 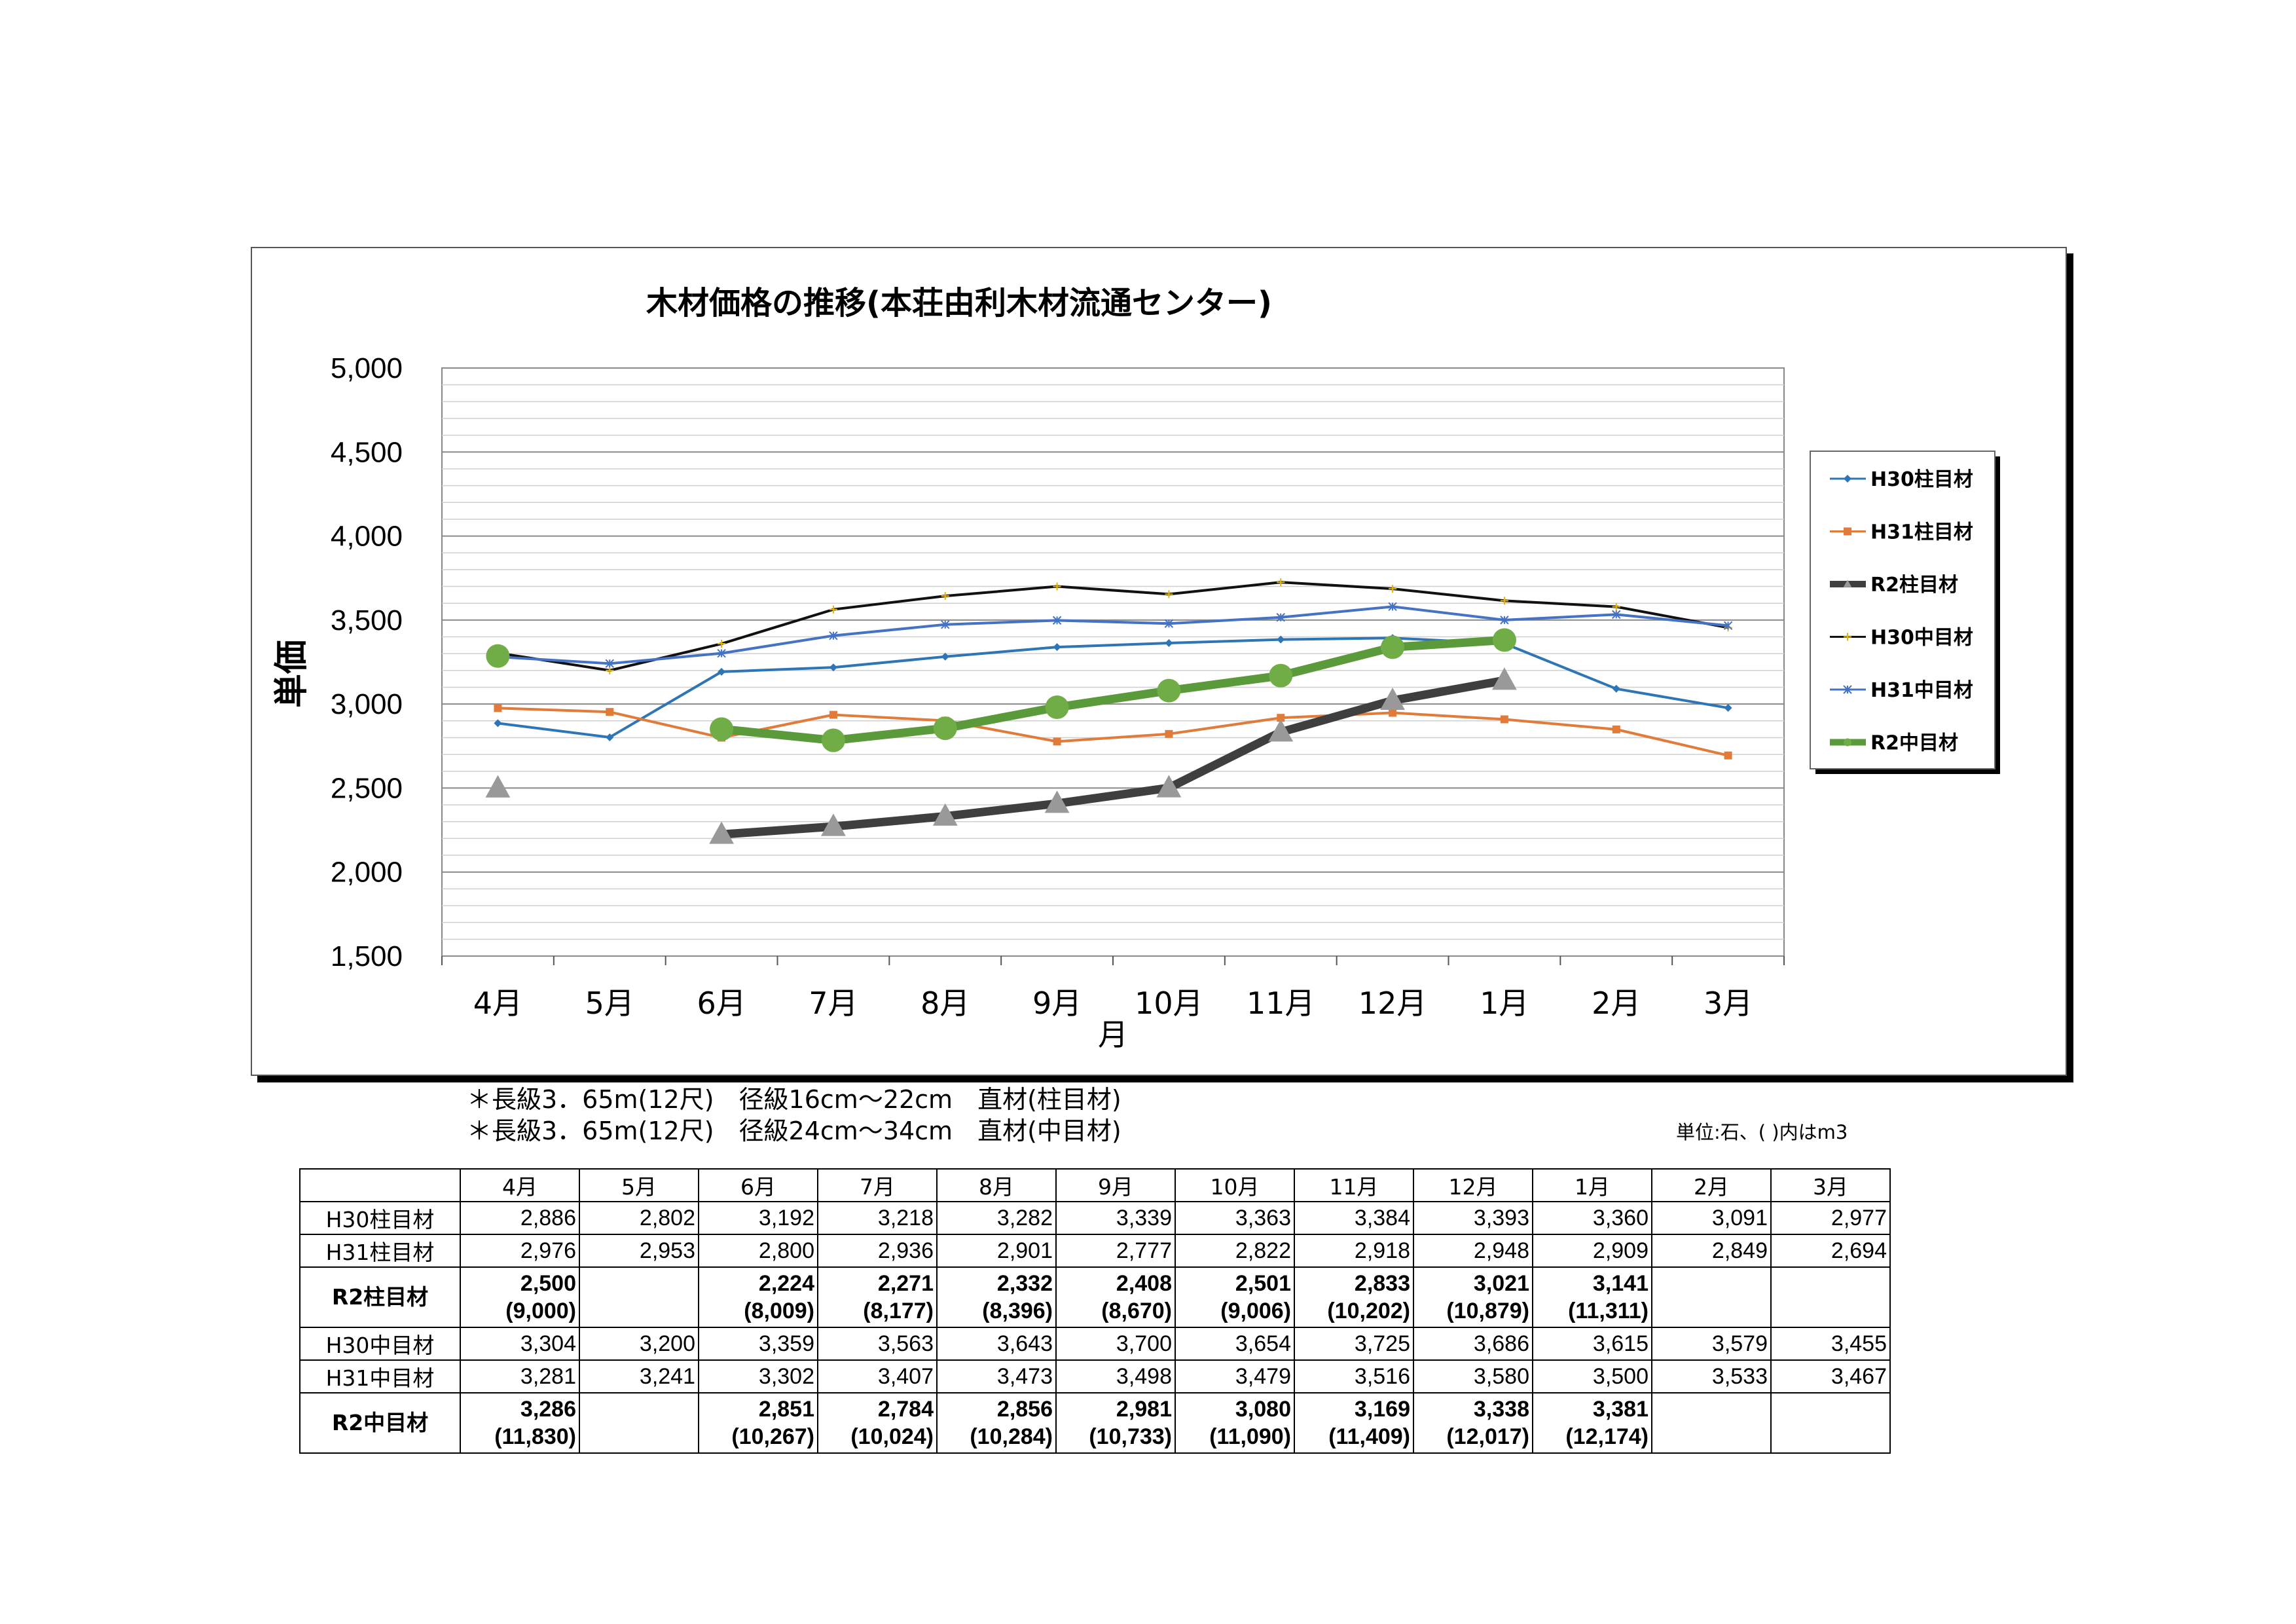 I want to click on cell-value: 3,218, so click(x=905, y=1217).